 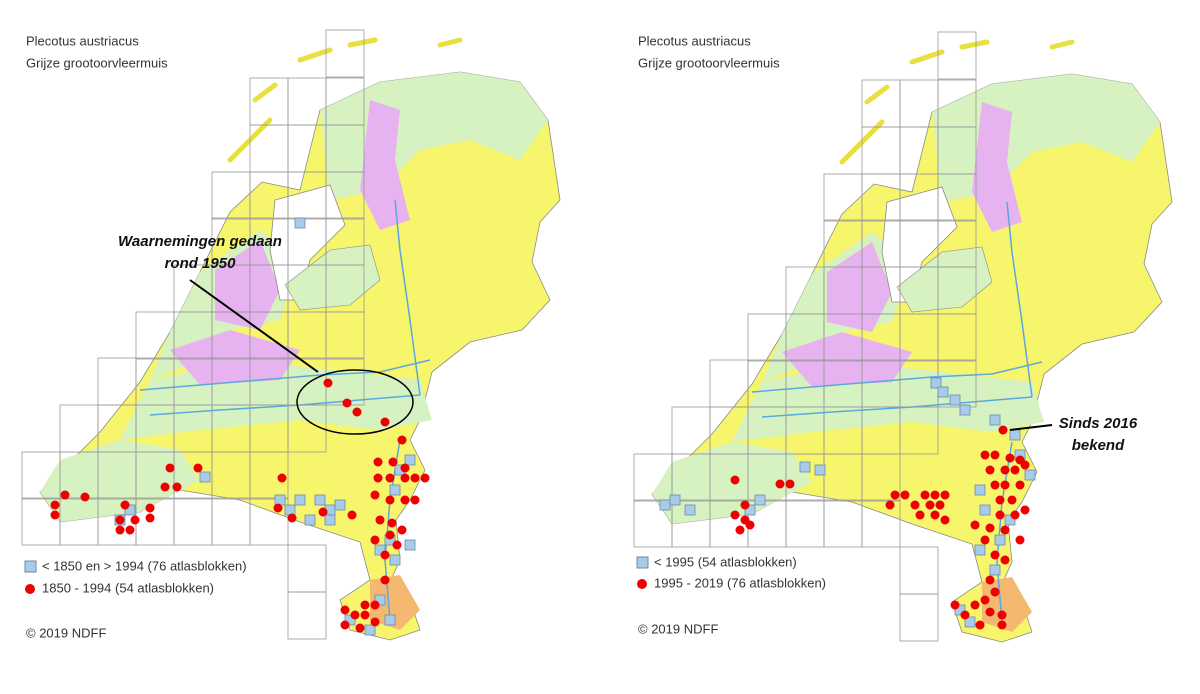 What do you see at coordinates (30, 566) in the screenshot?
I see `legend-square` at bounding box center [30, 566].